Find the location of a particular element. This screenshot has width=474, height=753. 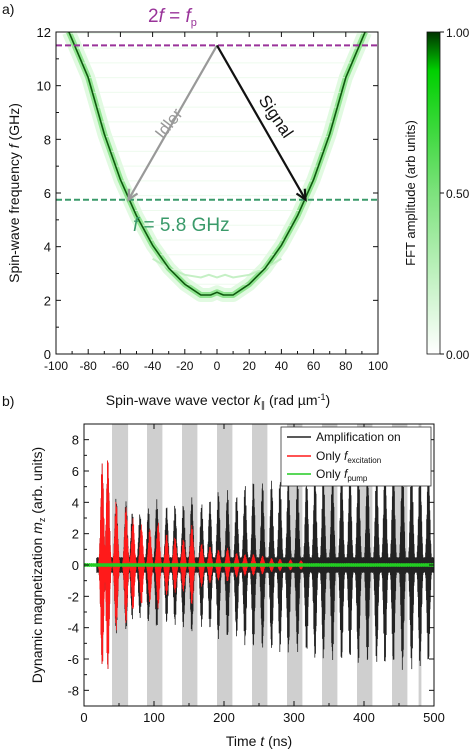

x-tick-label: -60 is located at coordinates (121, 366).